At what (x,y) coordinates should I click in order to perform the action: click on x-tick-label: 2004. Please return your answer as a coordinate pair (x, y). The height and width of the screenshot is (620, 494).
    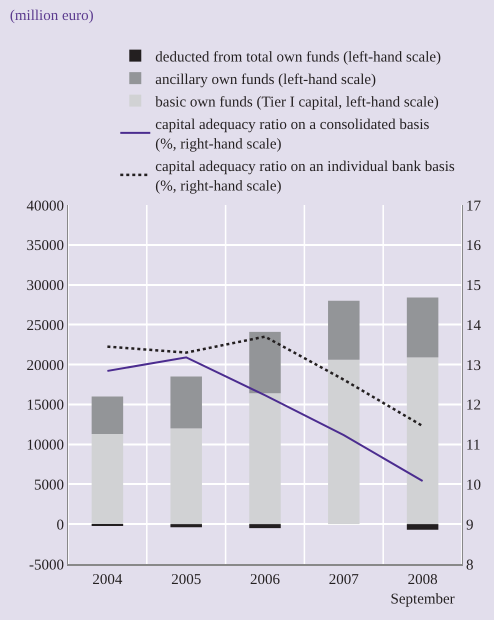
    Looking at the image, I should click on (107, 580).